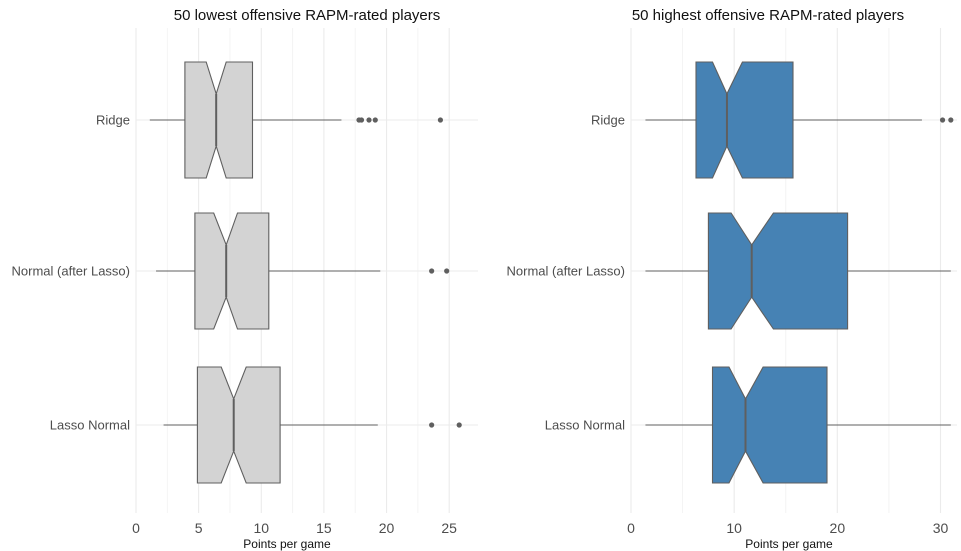  What do you see at coordinates (449, 528) in the screenshot?
I see `x-tick-label: 25` at bounding box center [449, 528].